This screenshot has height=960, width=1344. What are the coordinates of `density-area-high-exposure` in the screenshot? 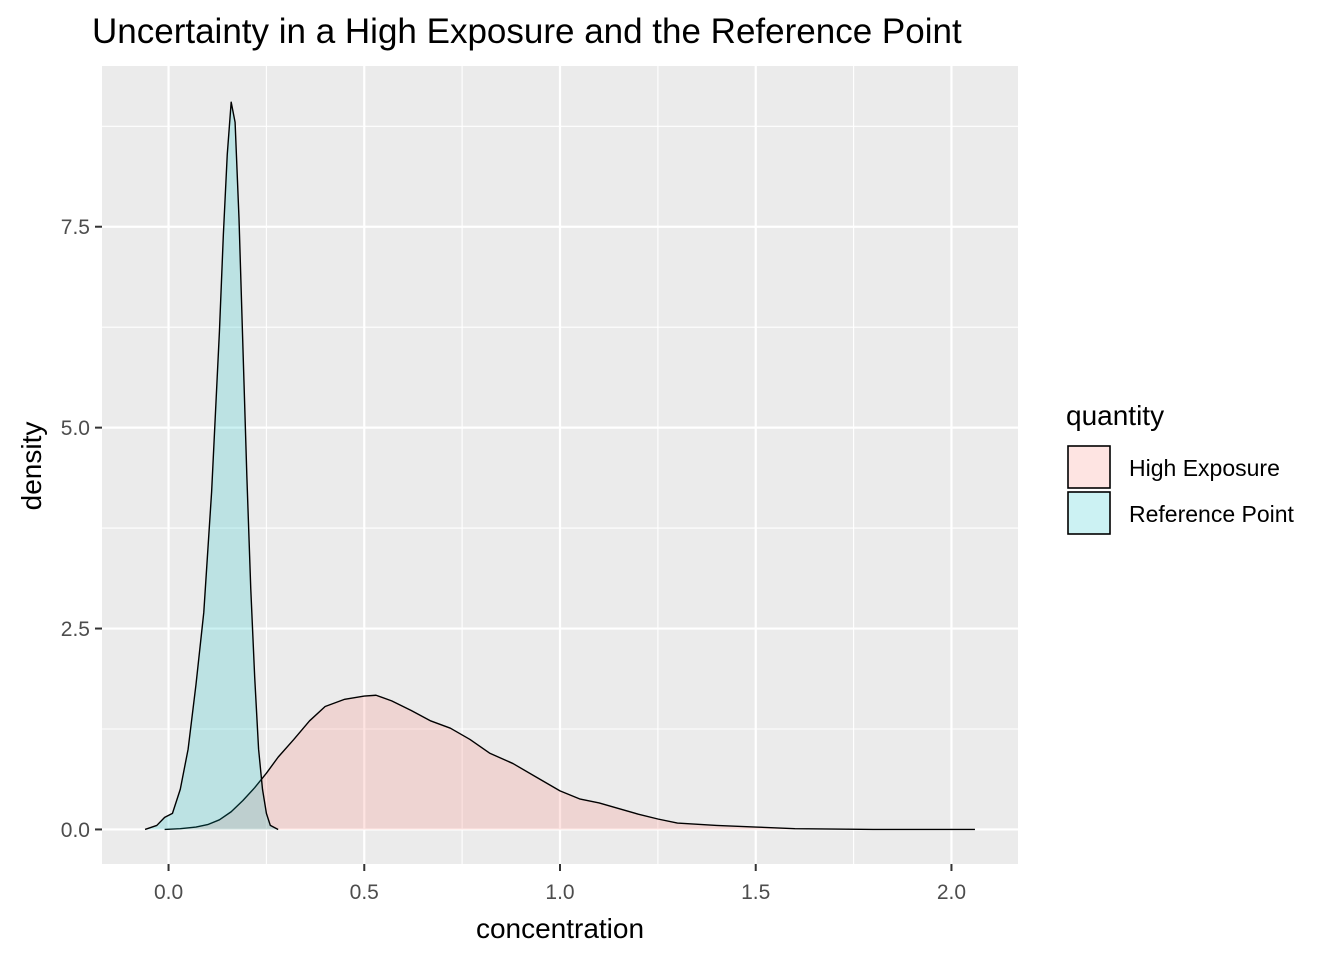 It's located at (569, 762).